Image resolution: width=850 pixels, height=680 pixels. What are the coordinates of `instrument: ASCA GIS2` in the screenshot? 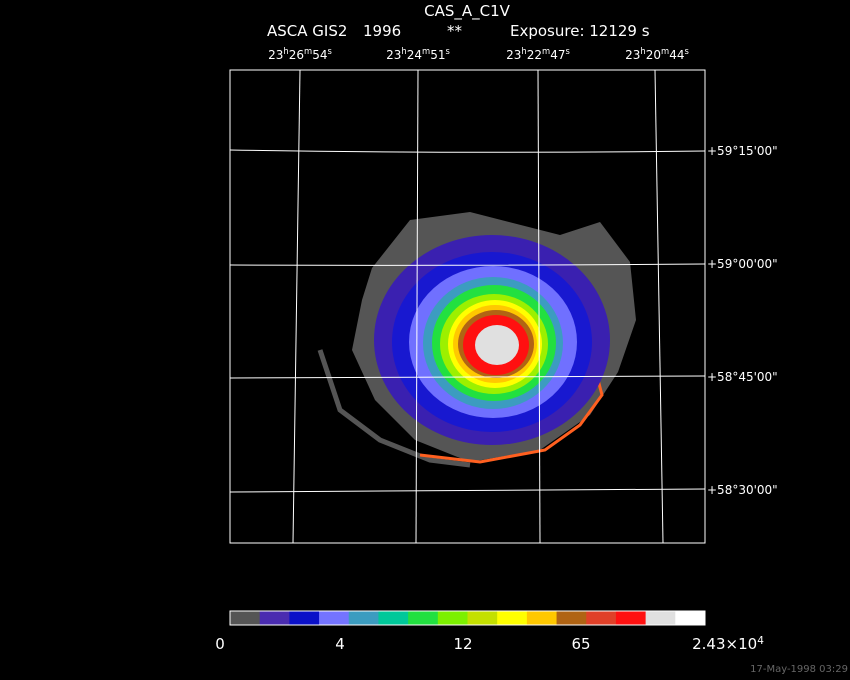 It's located at (307, 31).